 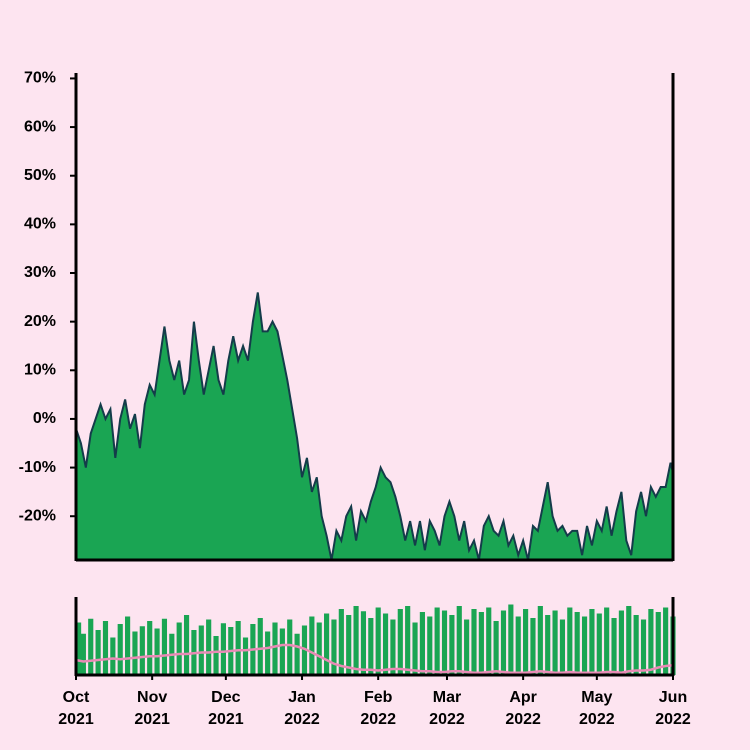 I want to click on y-tick-label: -20%, so click(x=37, y=515).